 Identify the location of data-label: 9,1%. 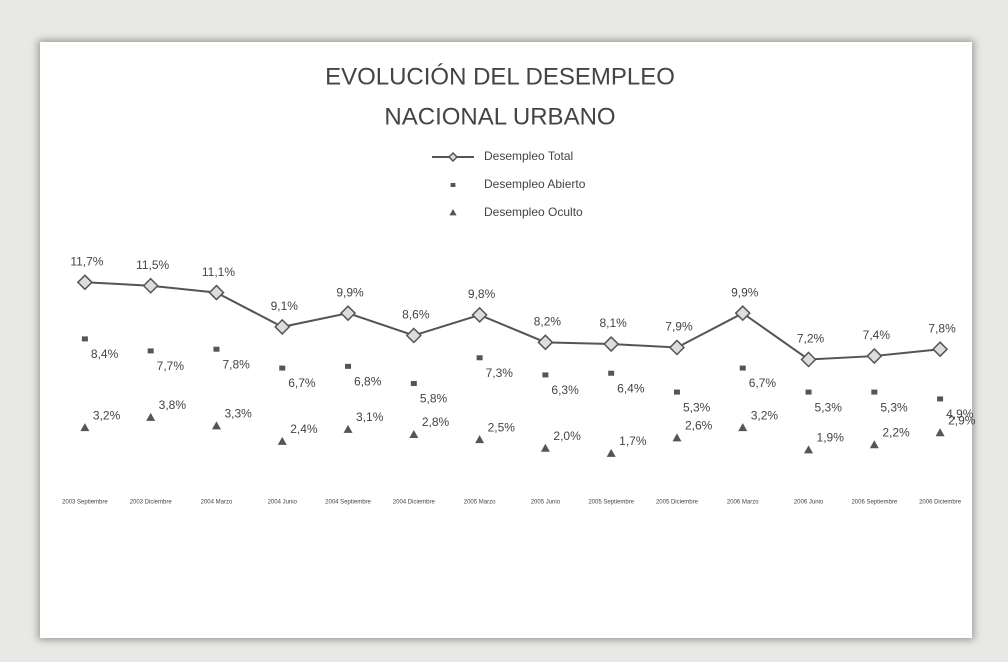
(285, 306).